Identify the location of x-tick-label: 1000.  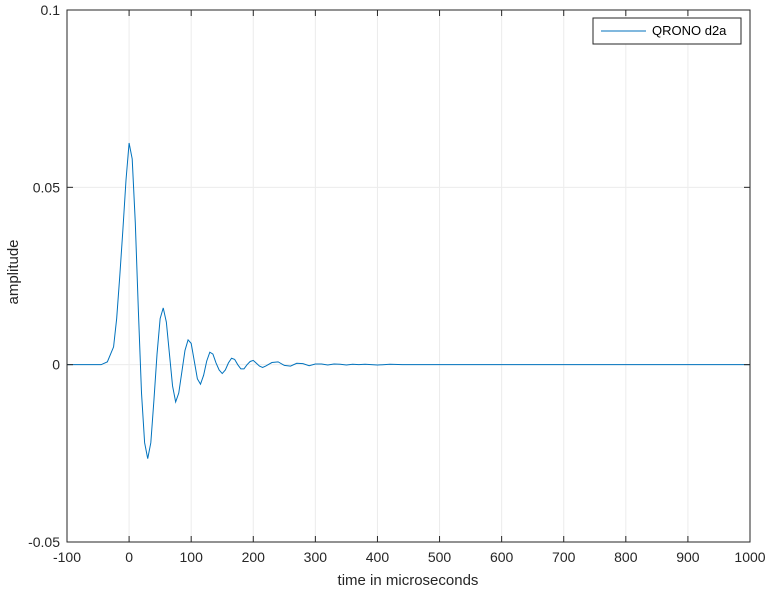
(749, 557).